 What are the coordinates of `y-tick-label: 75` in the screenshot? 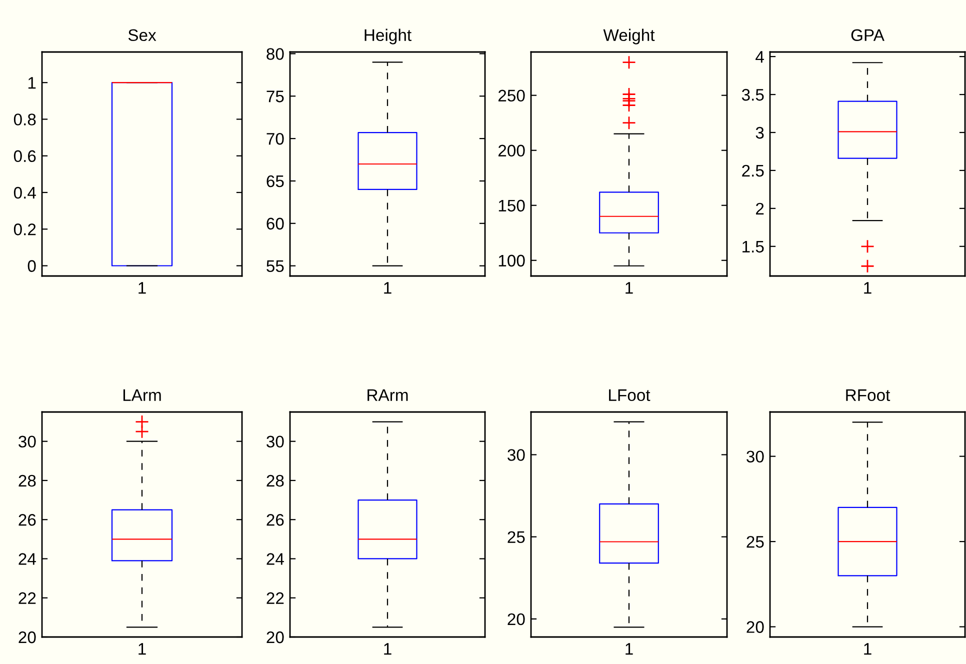 It's located at (275, 96).